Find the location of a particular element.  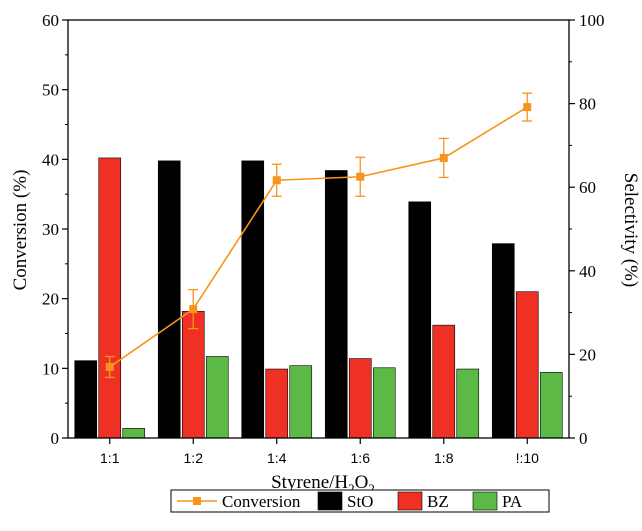

x-tick-label: !:10 is located at coordinates (528, 458).